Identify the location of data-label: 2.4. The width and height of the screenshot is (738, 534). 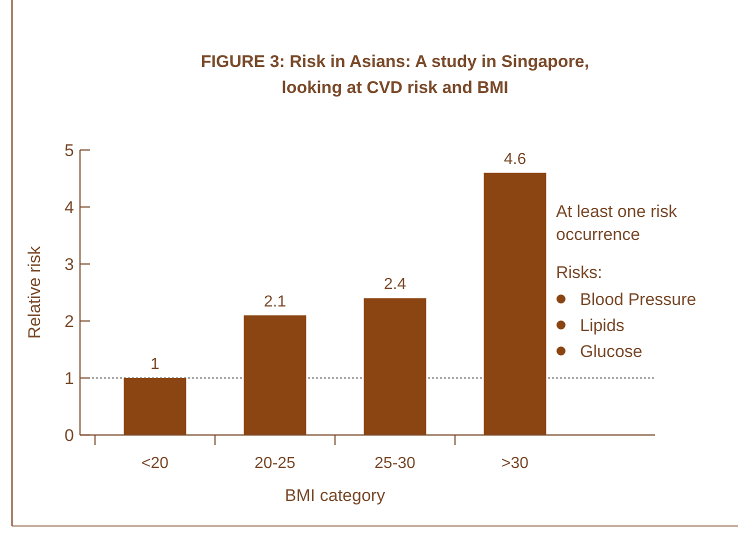
(395, 285).